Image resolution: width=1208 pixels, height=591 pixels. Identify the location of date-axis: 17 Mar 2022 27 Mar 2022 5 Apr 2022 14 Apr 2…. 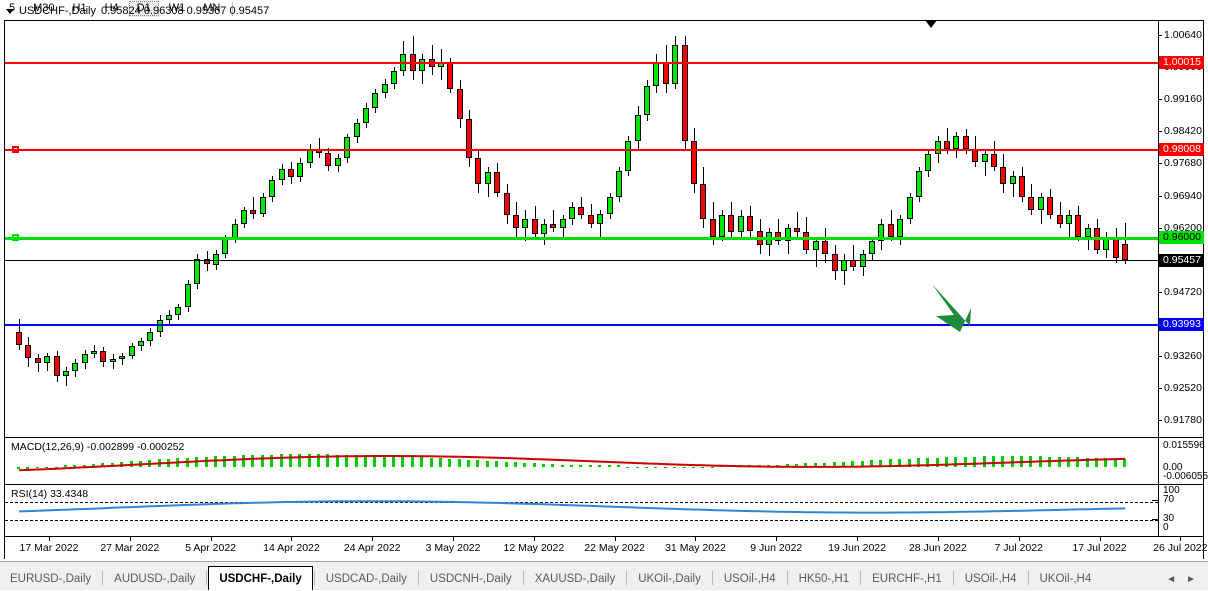
(605, 548).